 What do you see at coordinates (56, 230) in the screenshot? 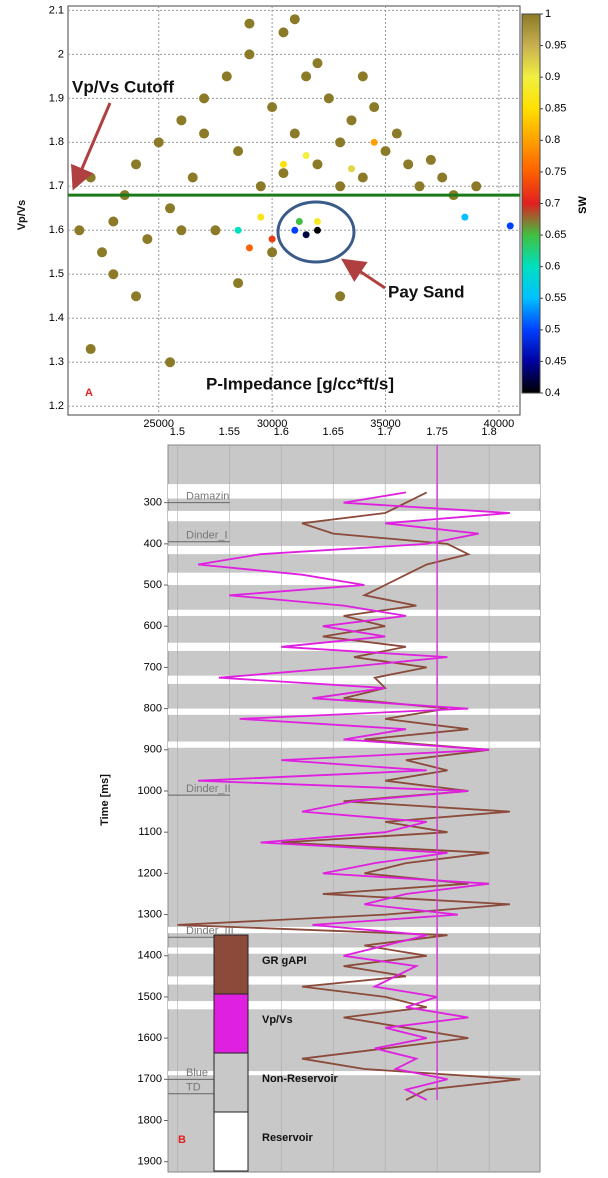
I see `y-tick-label: 1.6` at bounding box center [56, 230].